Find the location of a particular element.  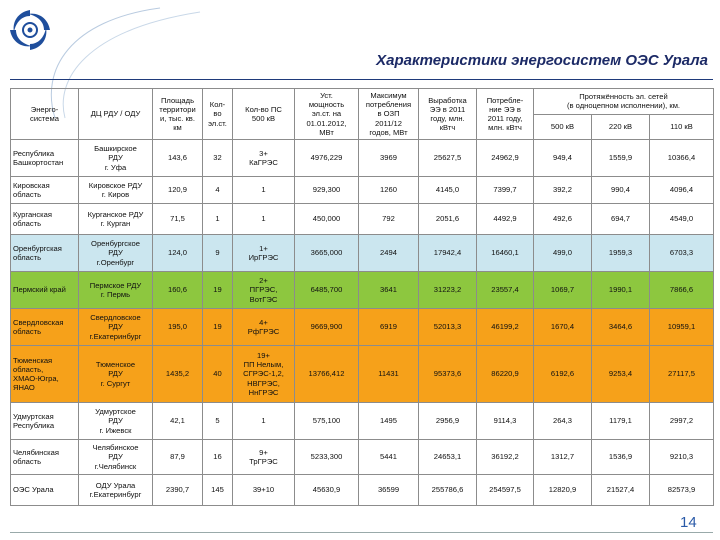

table-cell: 4549,0 is located at coordinates (681, 219).